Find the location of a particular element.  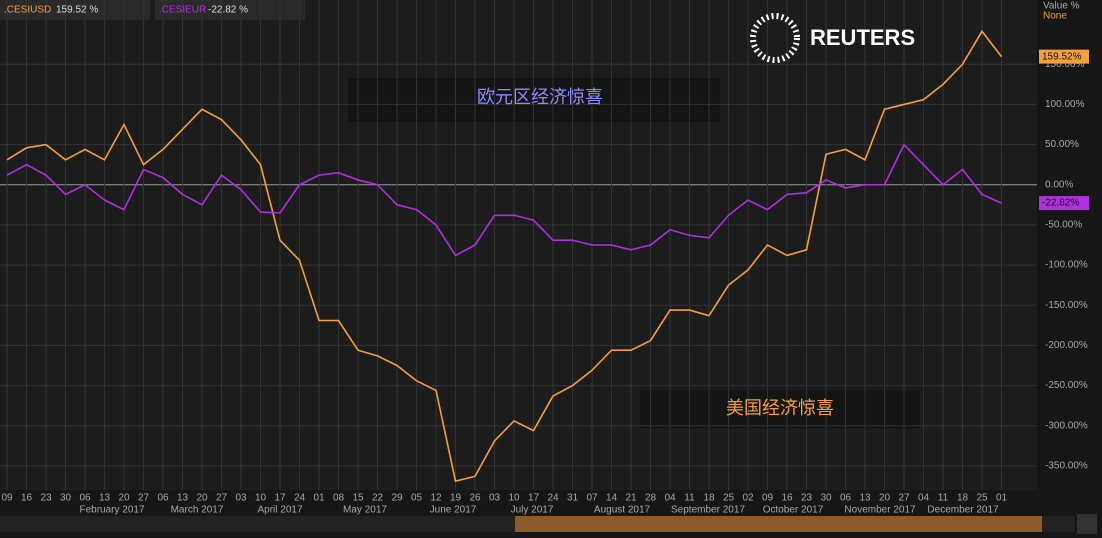

y-tick-label: -50.00% is located at coordinates (1063, 225).